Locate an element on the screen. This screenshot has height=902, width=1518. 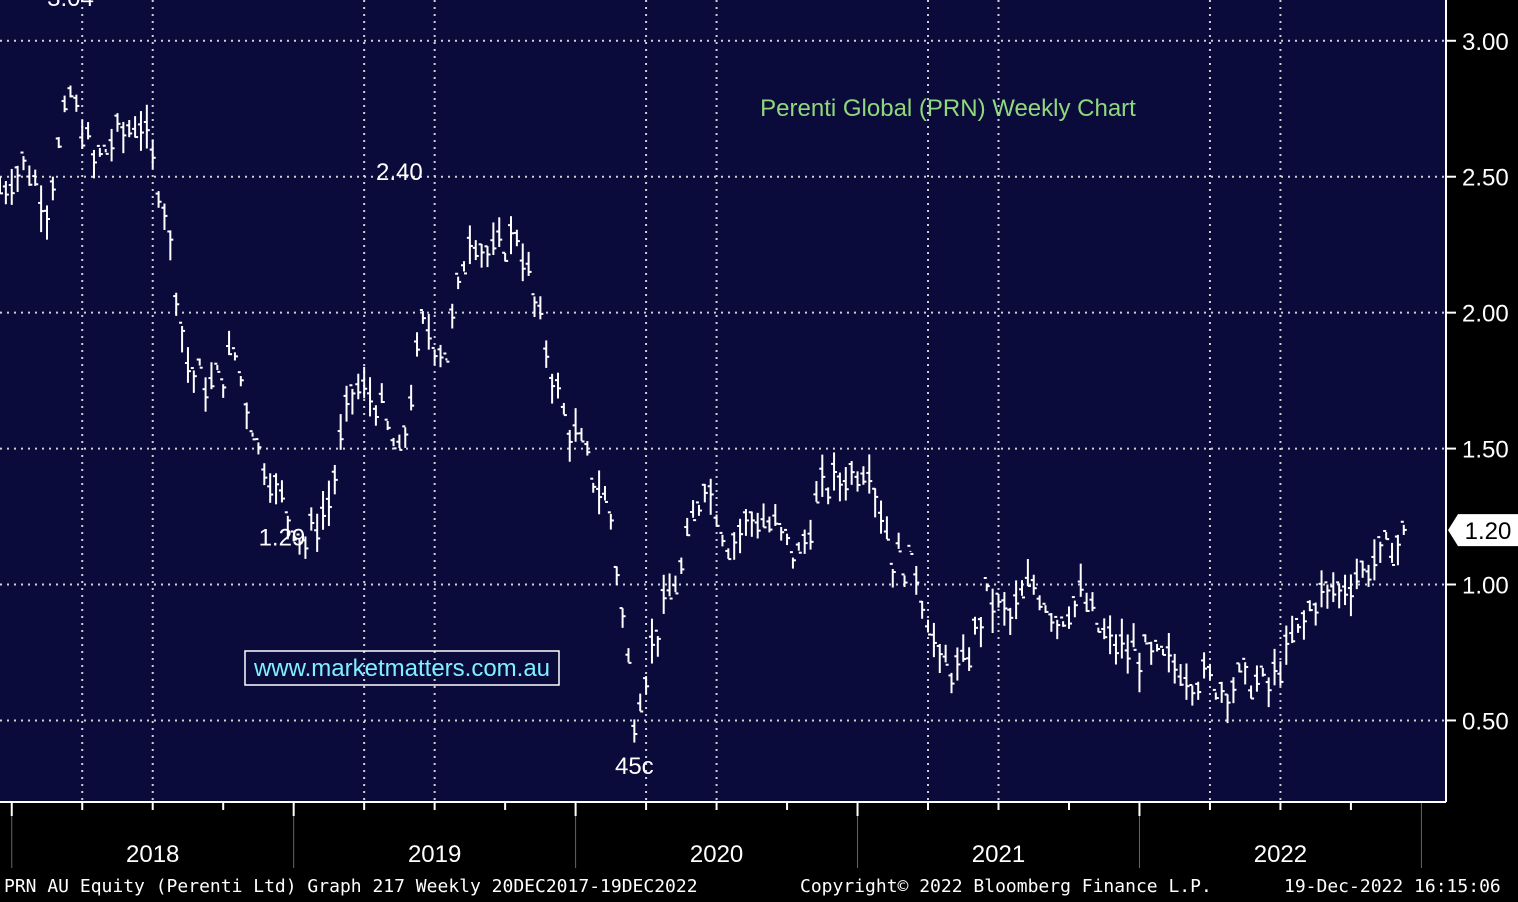
last-price-marker is located at coordinates (1483, 530).